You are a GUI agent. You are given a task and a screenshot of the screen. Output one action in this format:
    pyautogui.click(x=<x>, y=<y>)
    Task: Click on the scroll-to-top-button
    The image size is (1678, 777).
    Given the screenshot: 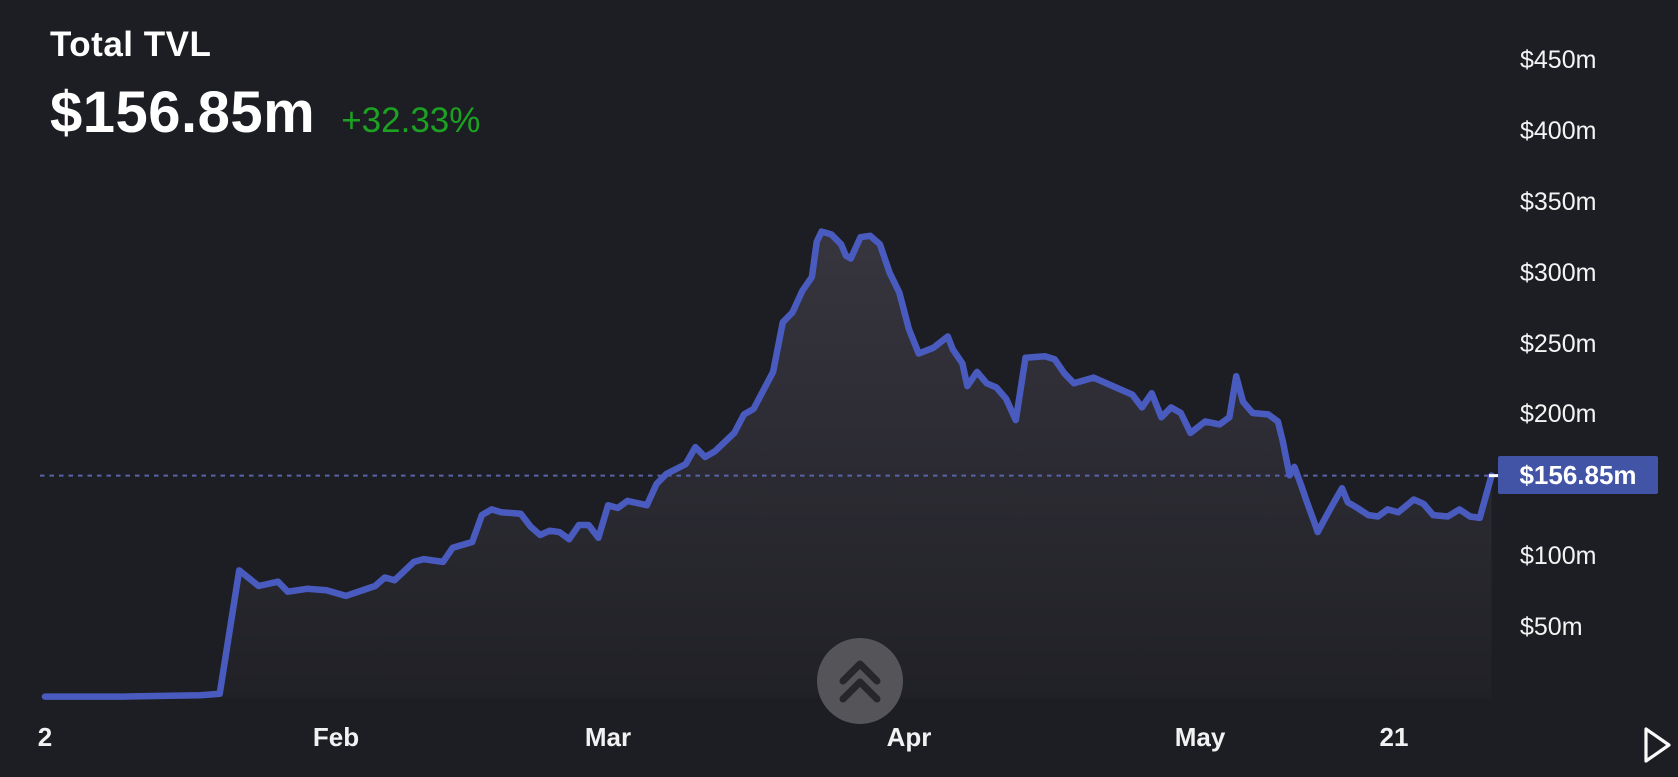 What is the action you would take?
    pyautogui.click(x=860, y=681)
    